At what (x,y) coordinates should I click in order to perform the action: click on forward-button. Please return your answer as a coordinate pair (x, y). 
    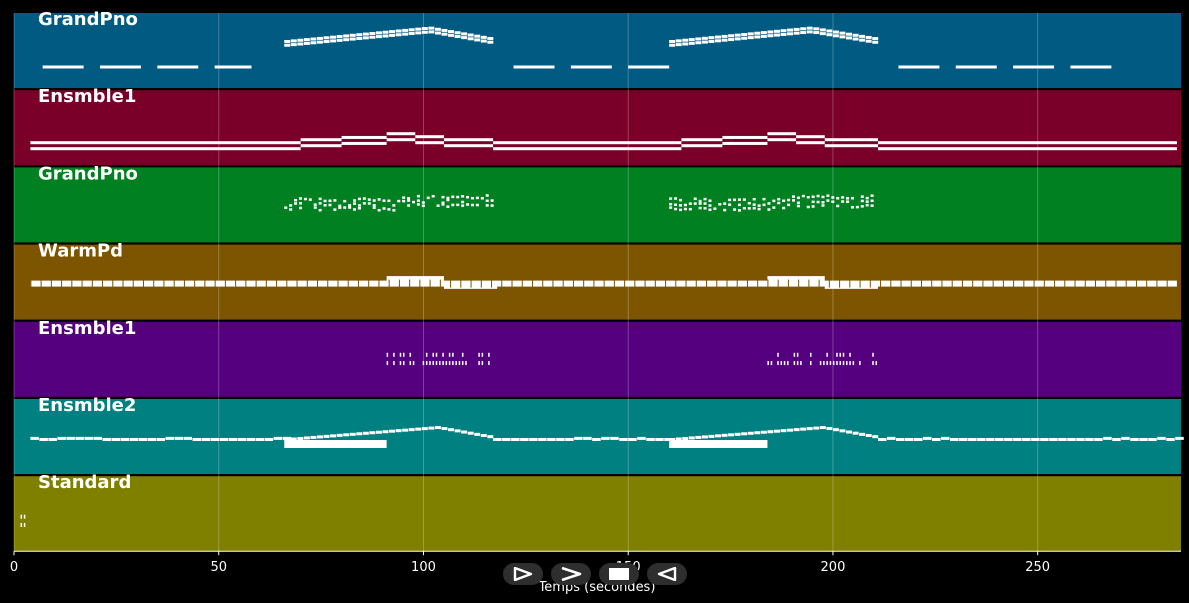
    Looking at the image, I should click on (571, 574).